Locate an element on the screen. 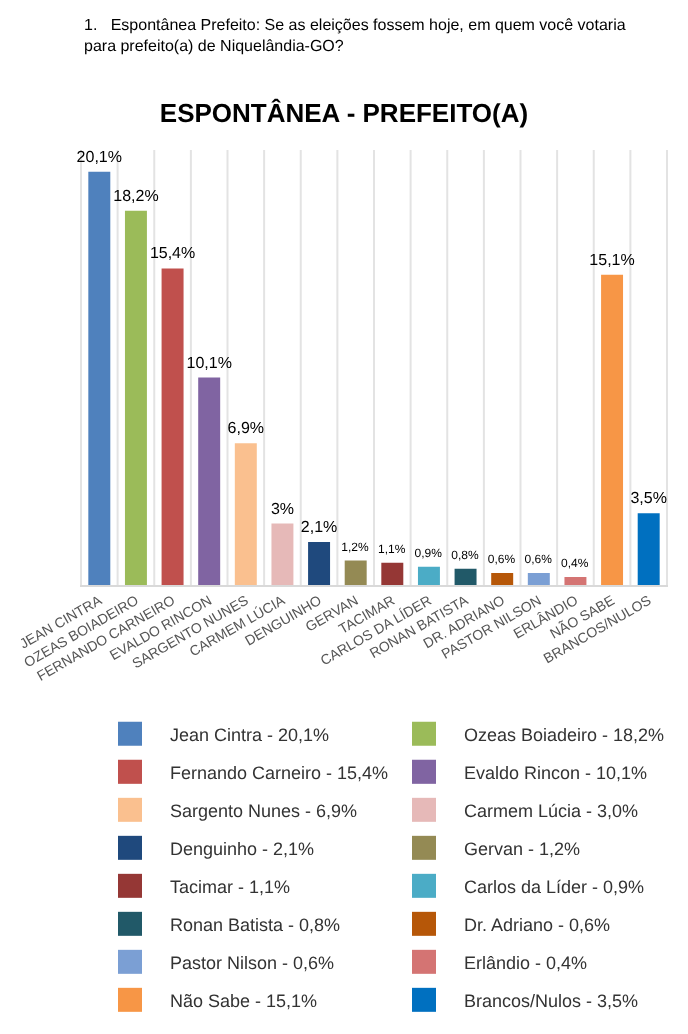  legend-label: Ronan Batista - 0,8% is located at coordinates (255, 924).